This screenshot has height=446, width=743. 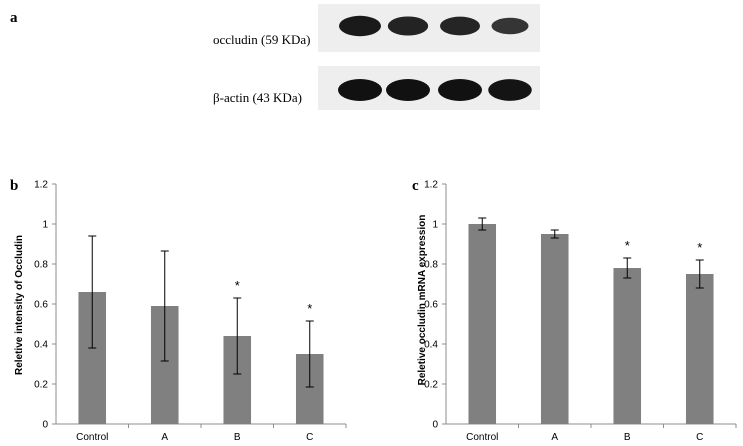 I want to click on panel-b-x-tick-label: A, so click(x=164, y=437).